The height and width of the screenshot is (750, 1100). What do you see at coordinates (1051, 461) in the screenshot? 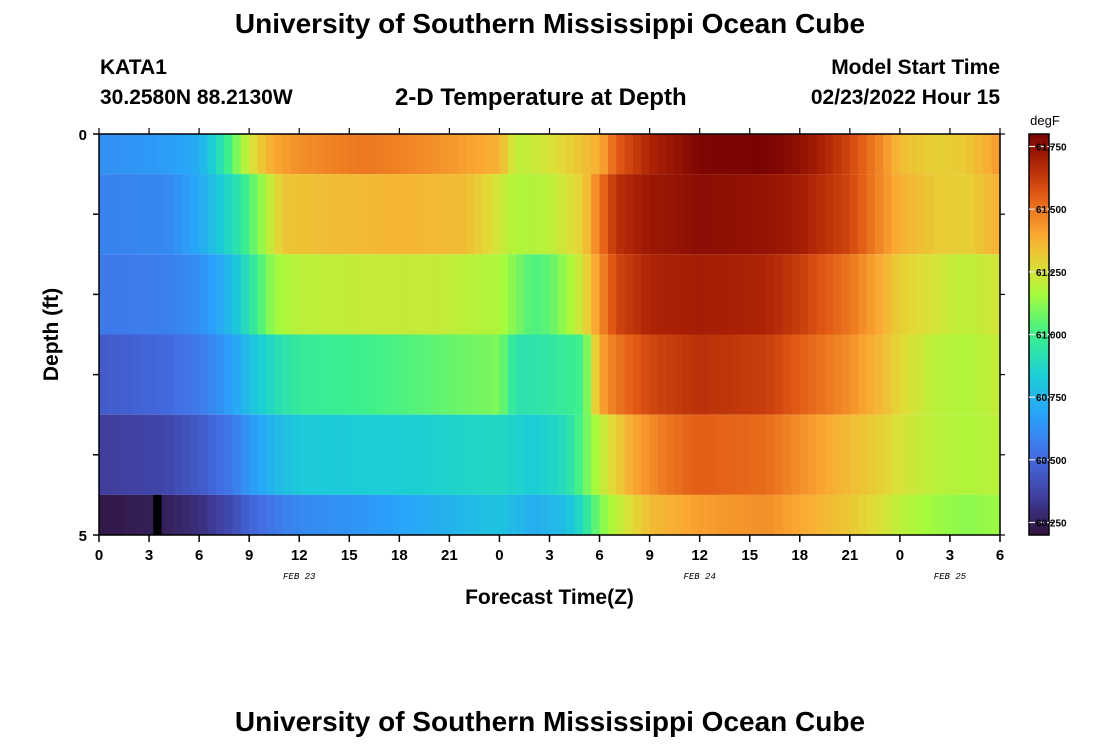
I see `colorbar-tick-label: 60.500` at bounding box center [1051, 461].